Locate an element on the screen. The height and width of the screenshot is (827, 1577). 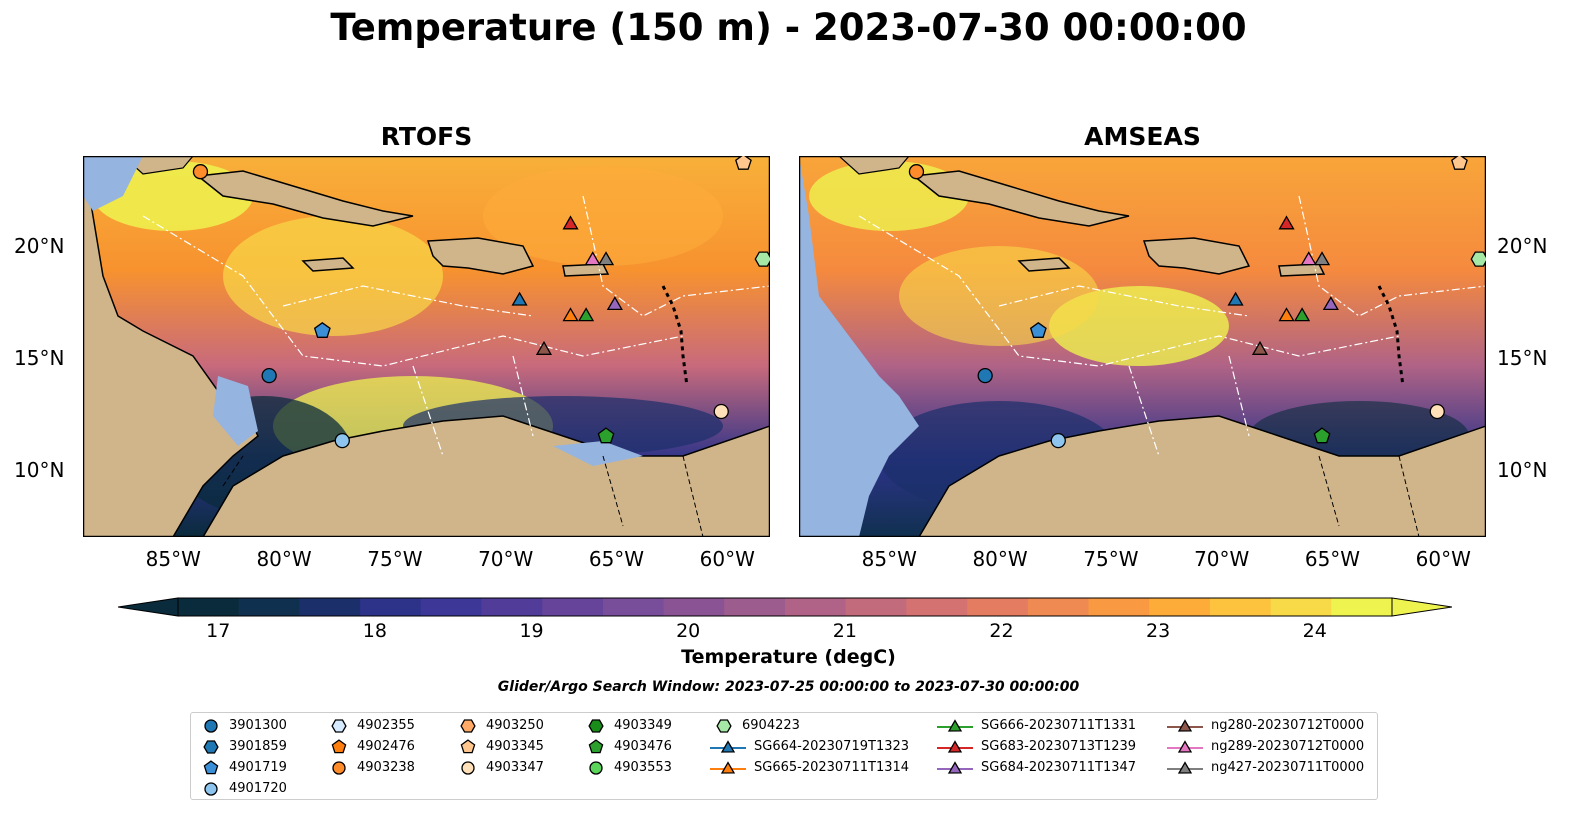
legend-label: 4903238 is located at coordinates (386, 767).